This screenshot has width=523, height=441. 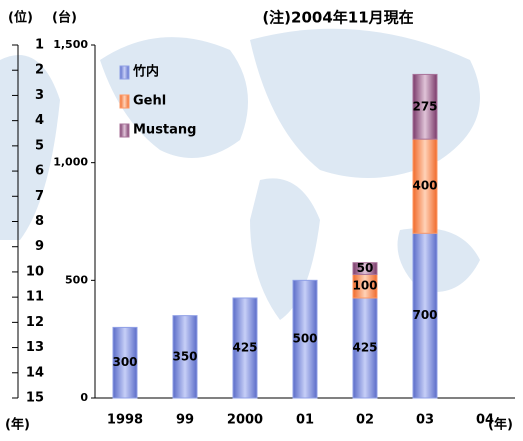 What do you see at coordinates (425, 420) in the screenshot?
I see `x-tick-label: 03` at bounding box center [425, 420].